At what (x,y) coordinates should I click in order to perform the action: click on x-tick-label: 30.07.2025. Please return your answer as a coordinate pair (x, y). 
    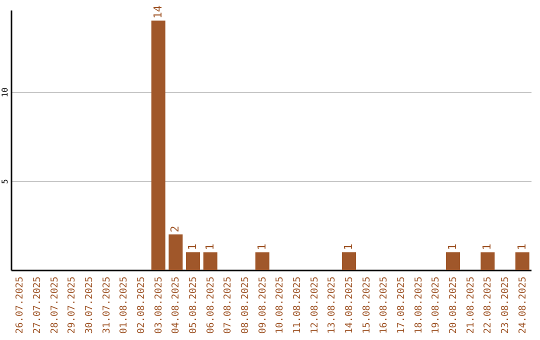
    Looking at the image, I should click on (89, 305).